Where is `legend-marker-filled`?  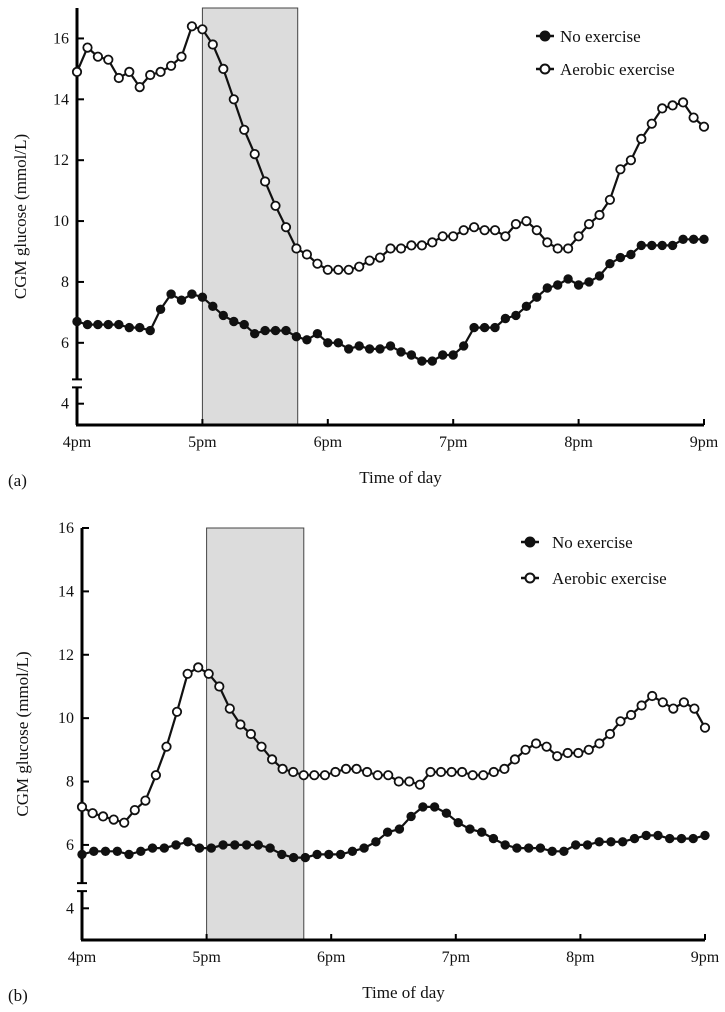 legend-marker-filled is located at coordinates (530, 542).